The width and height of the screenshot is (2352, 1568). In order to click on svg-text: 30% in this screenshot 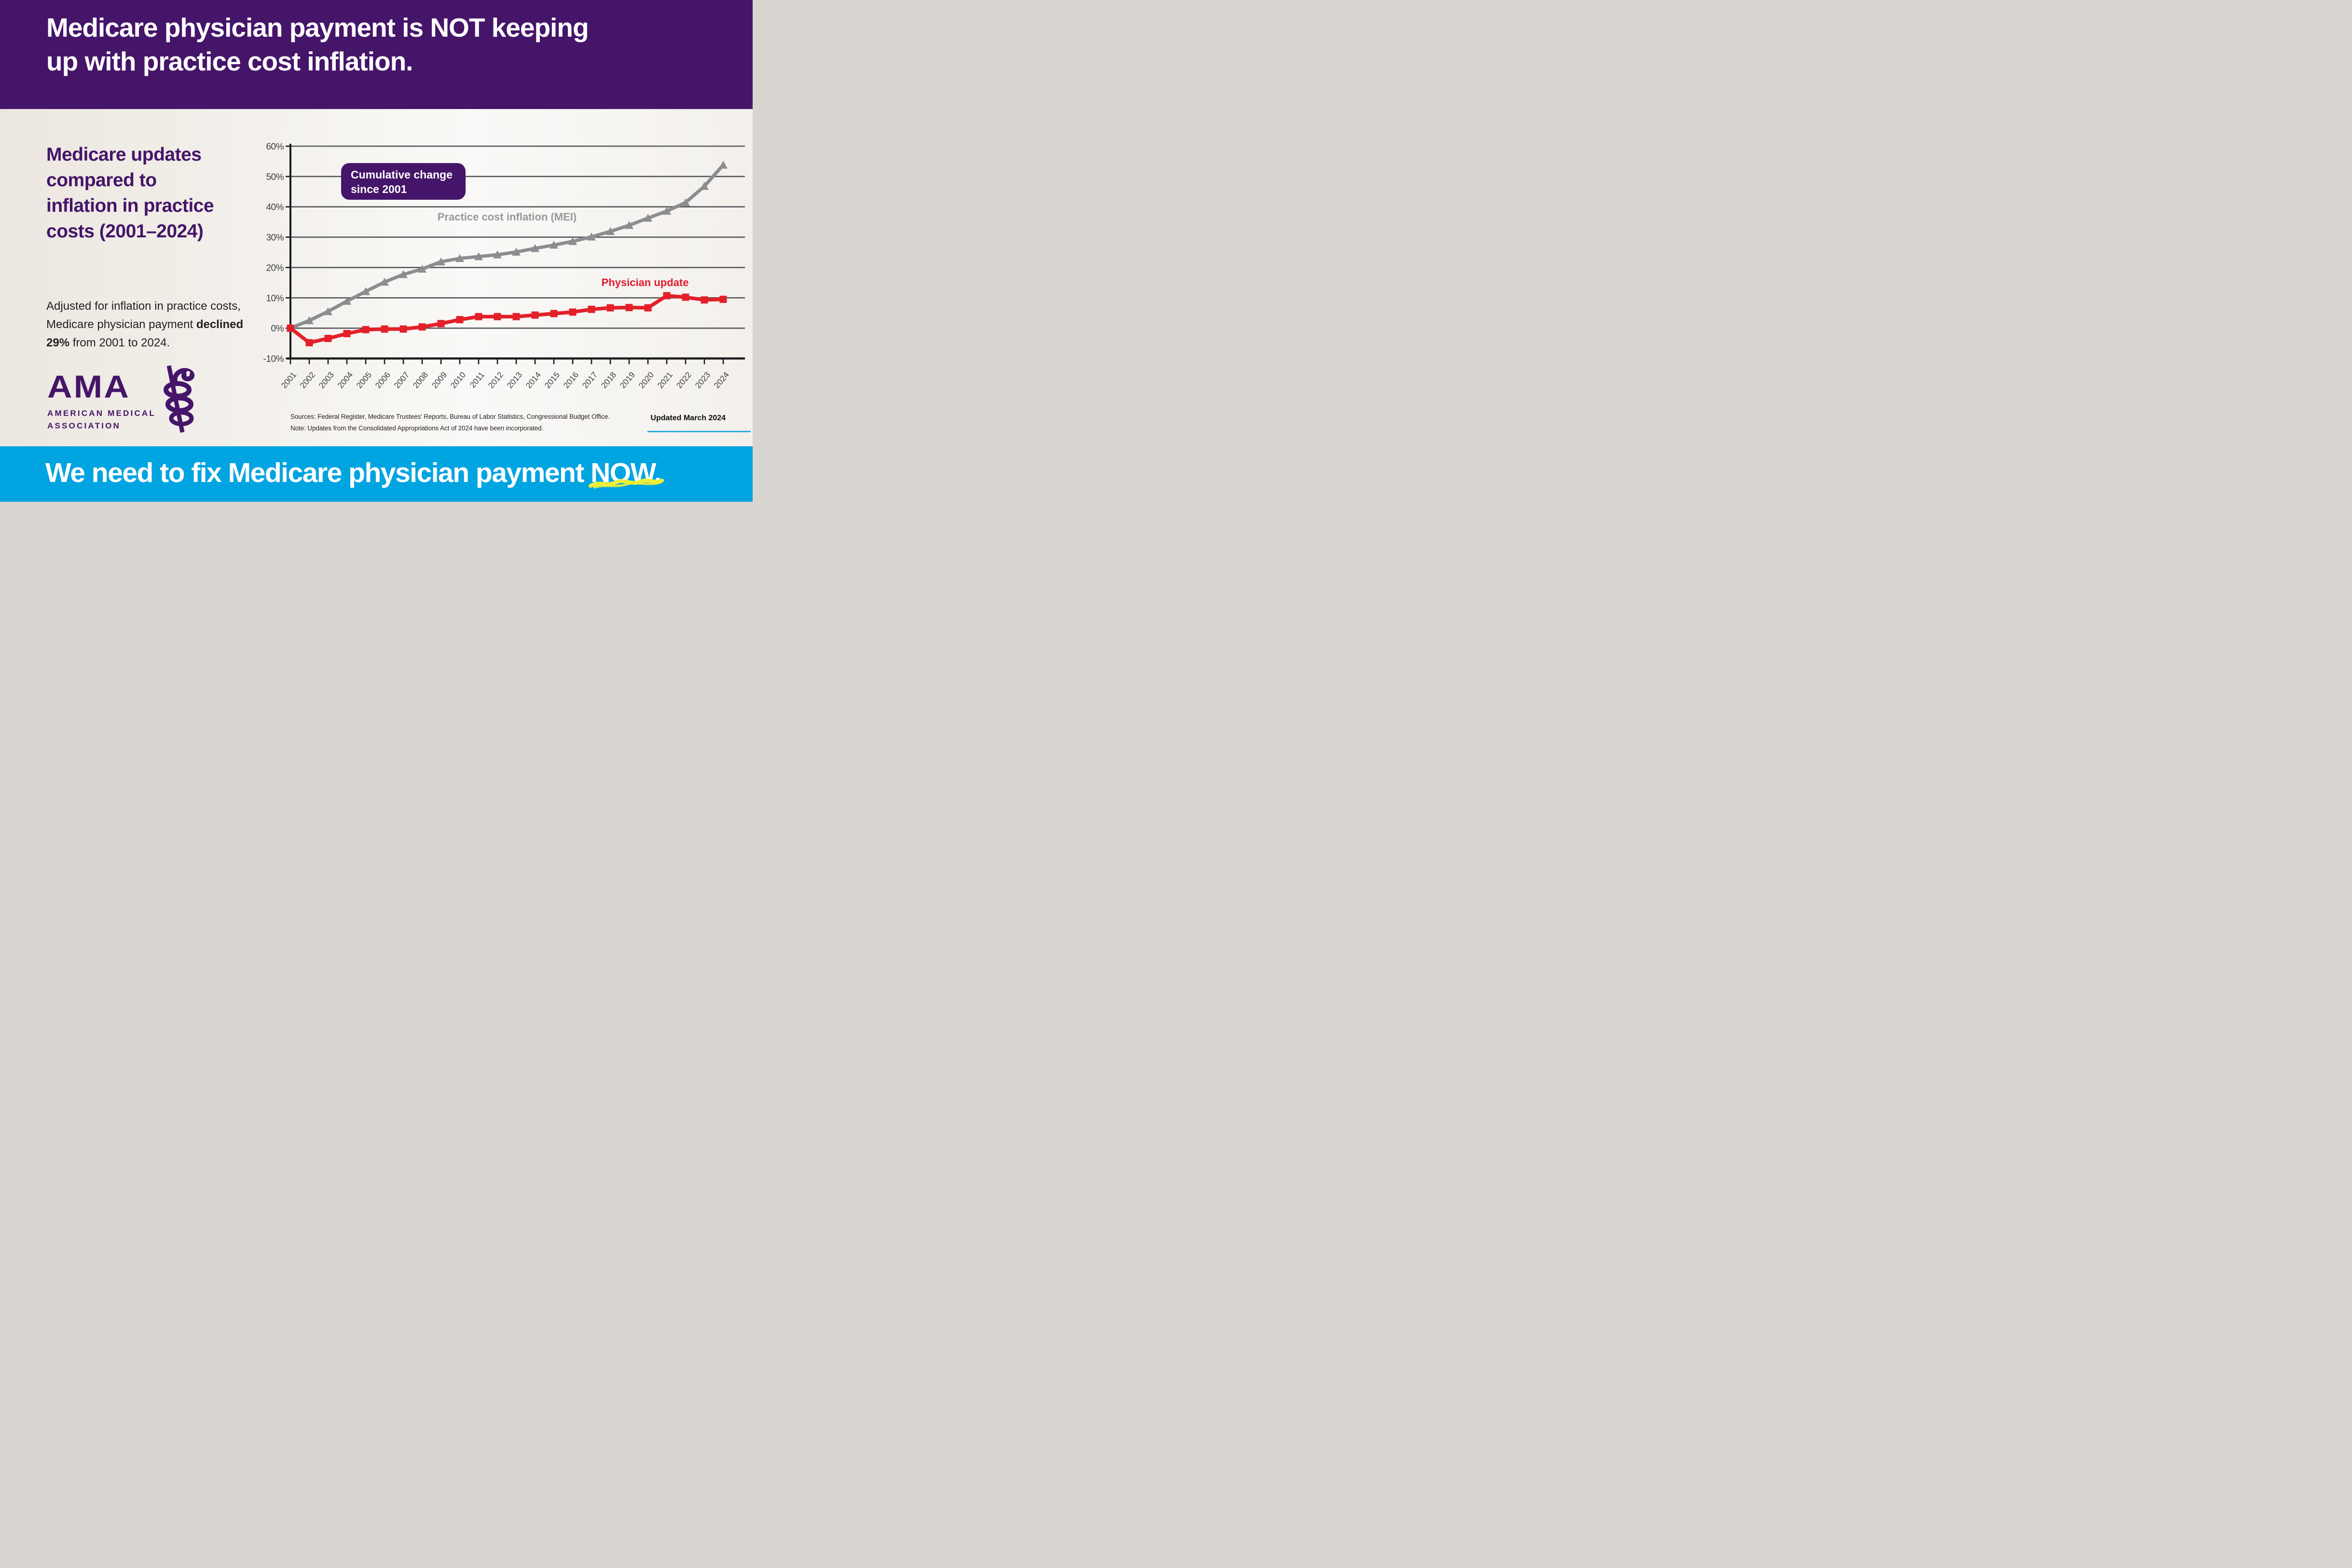, I will do `click(275, 238)`.